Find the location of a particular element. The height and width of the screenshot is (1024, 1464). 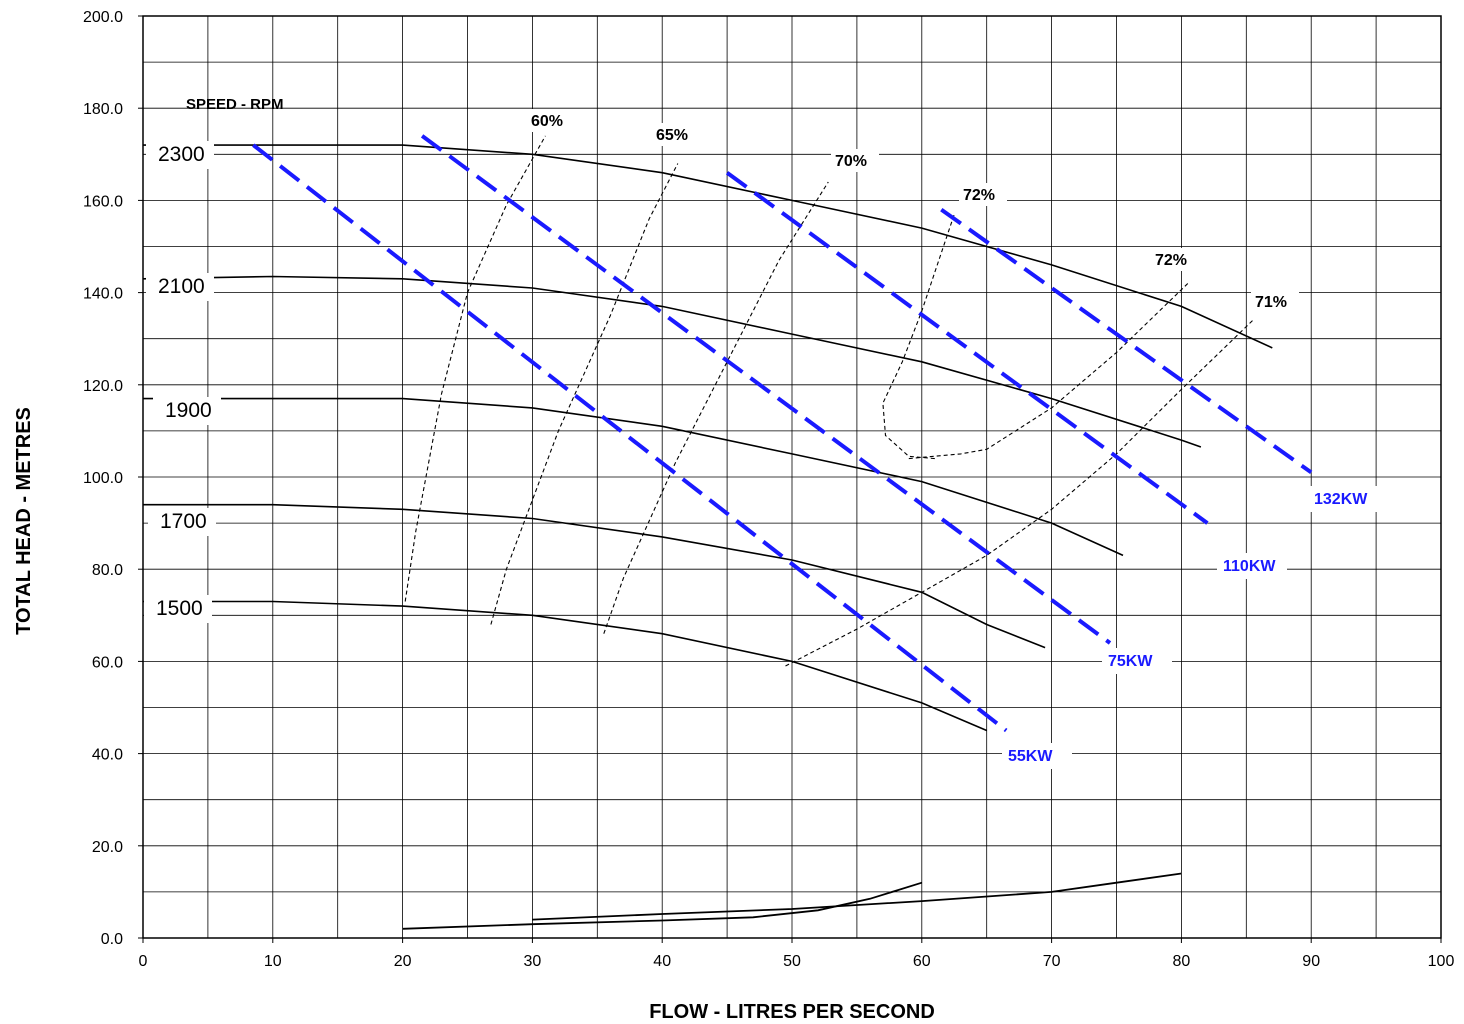

rpm-label: 2300 is located at coordinates (181, 154).